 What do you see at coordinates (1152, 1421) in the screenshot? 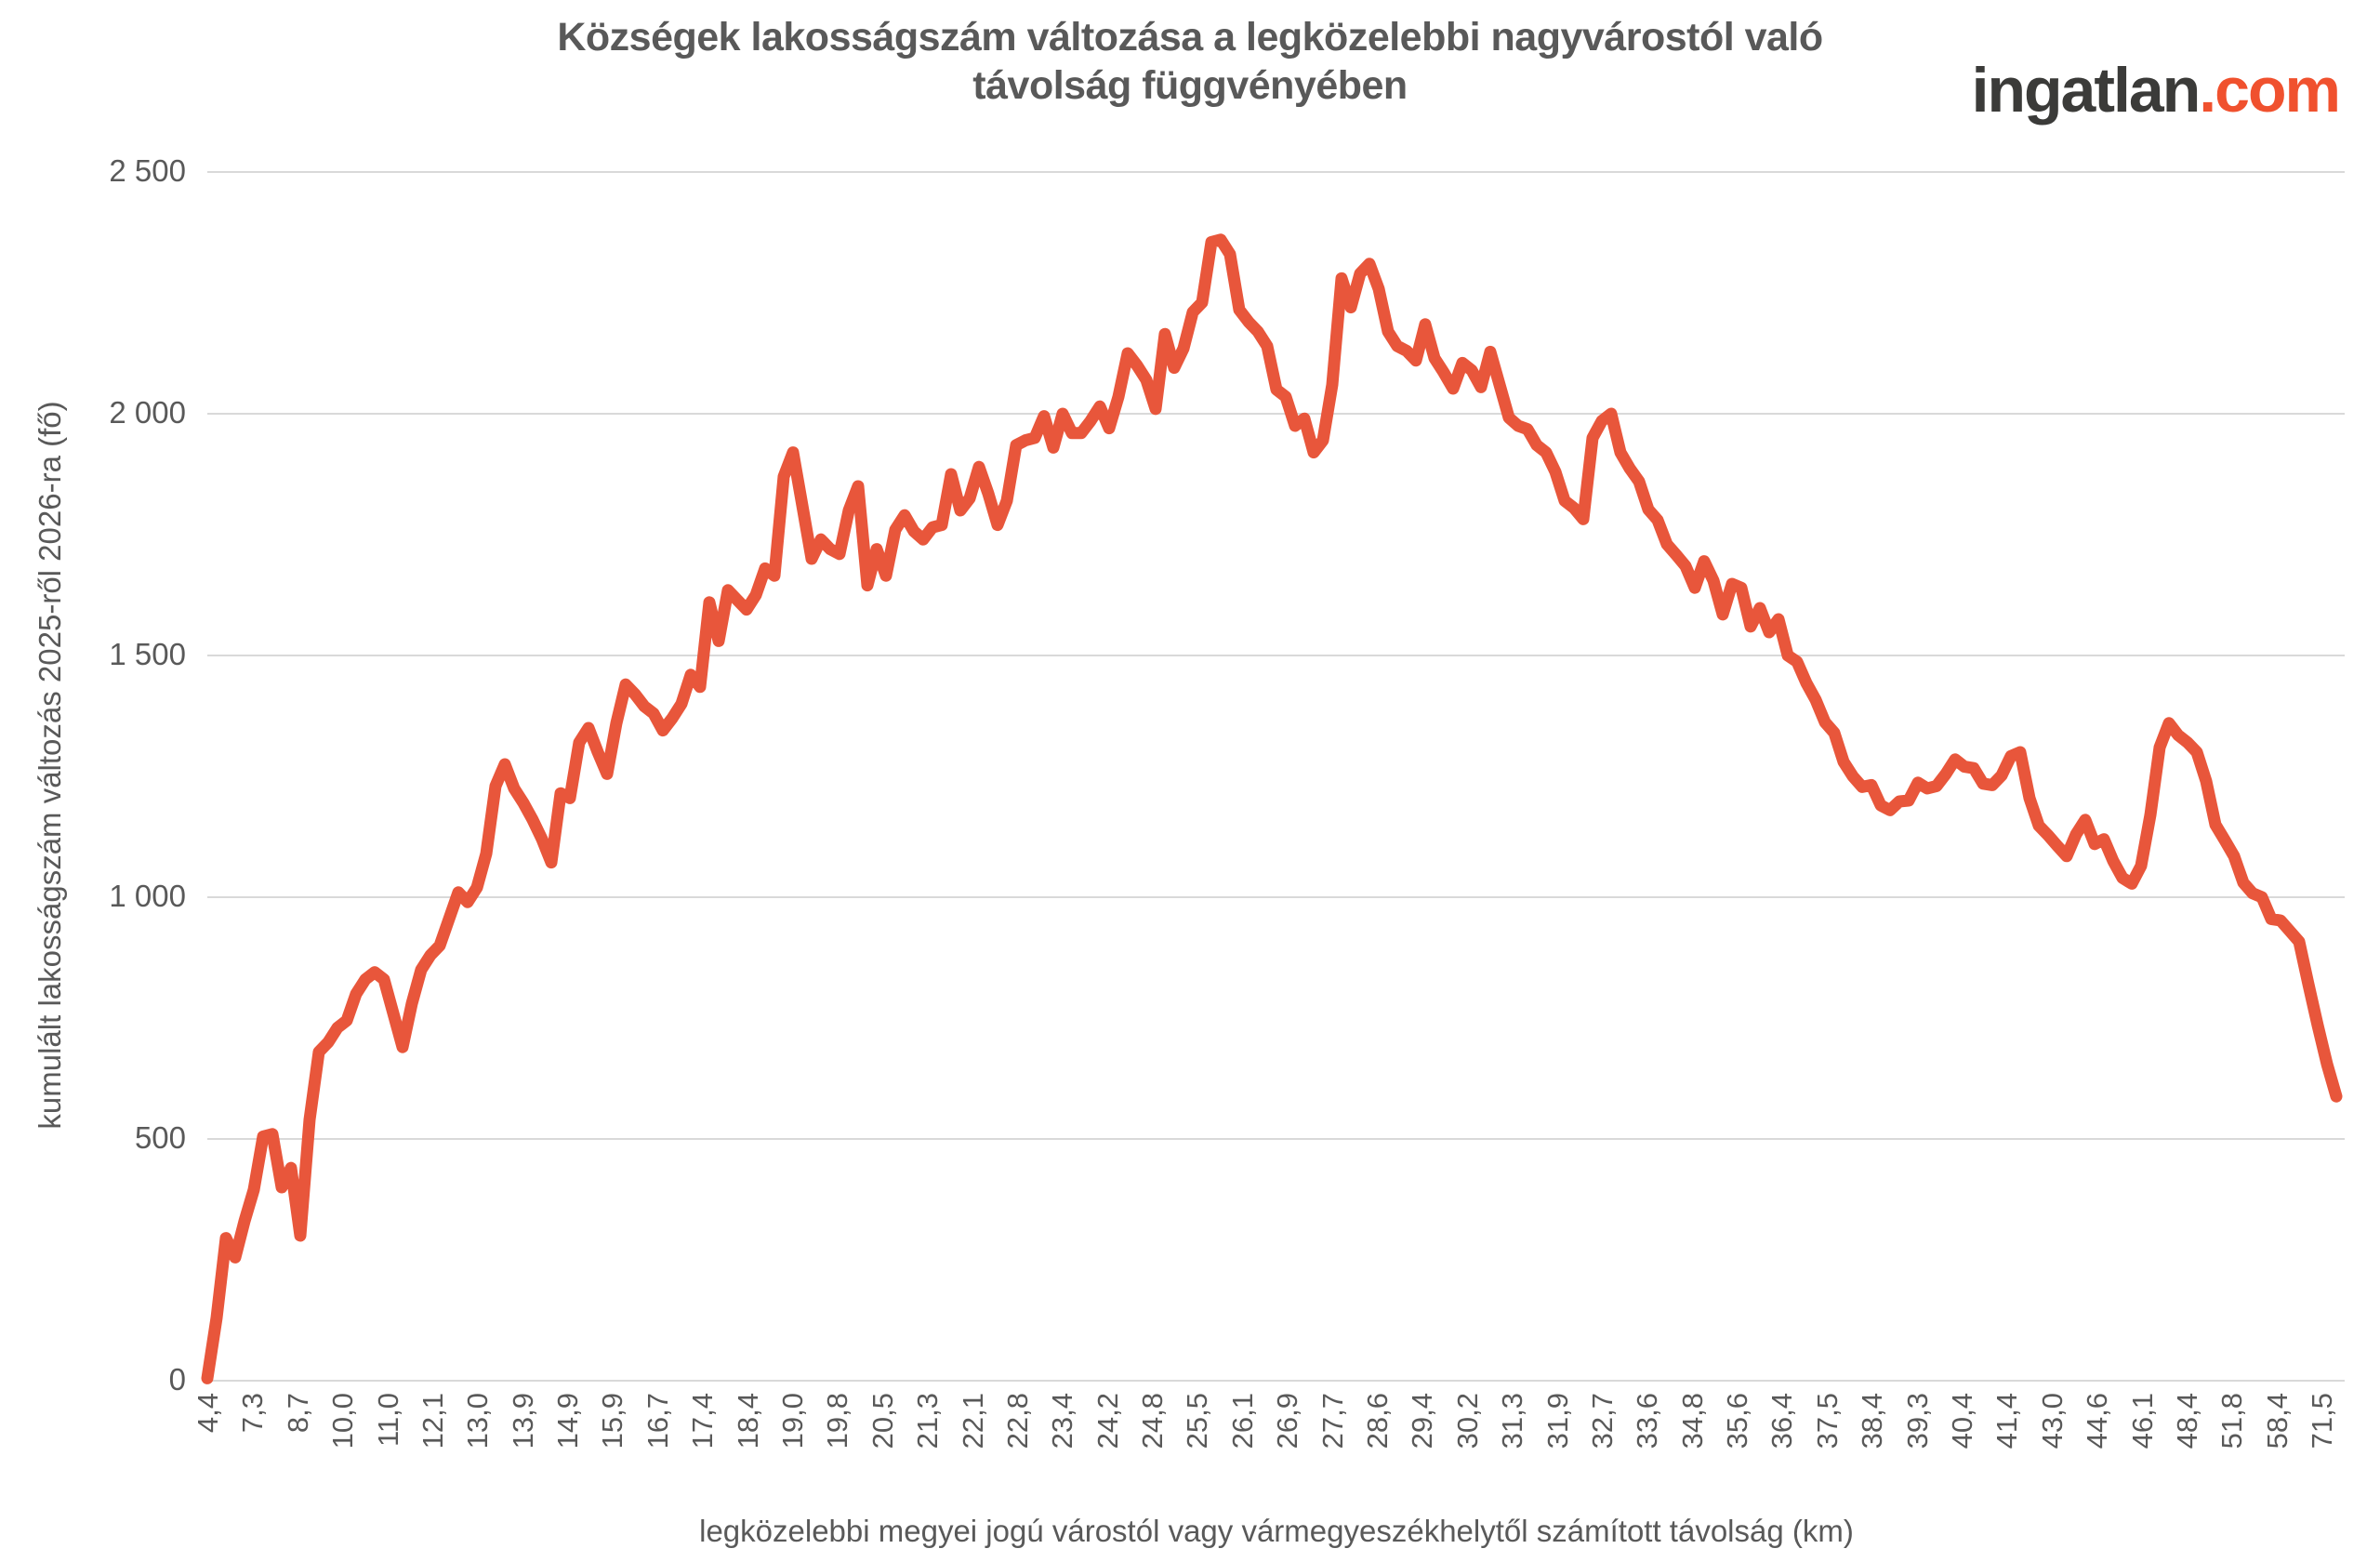
I see `x-tick-label-text: 24,8` at bounding box center [1152, 1421].